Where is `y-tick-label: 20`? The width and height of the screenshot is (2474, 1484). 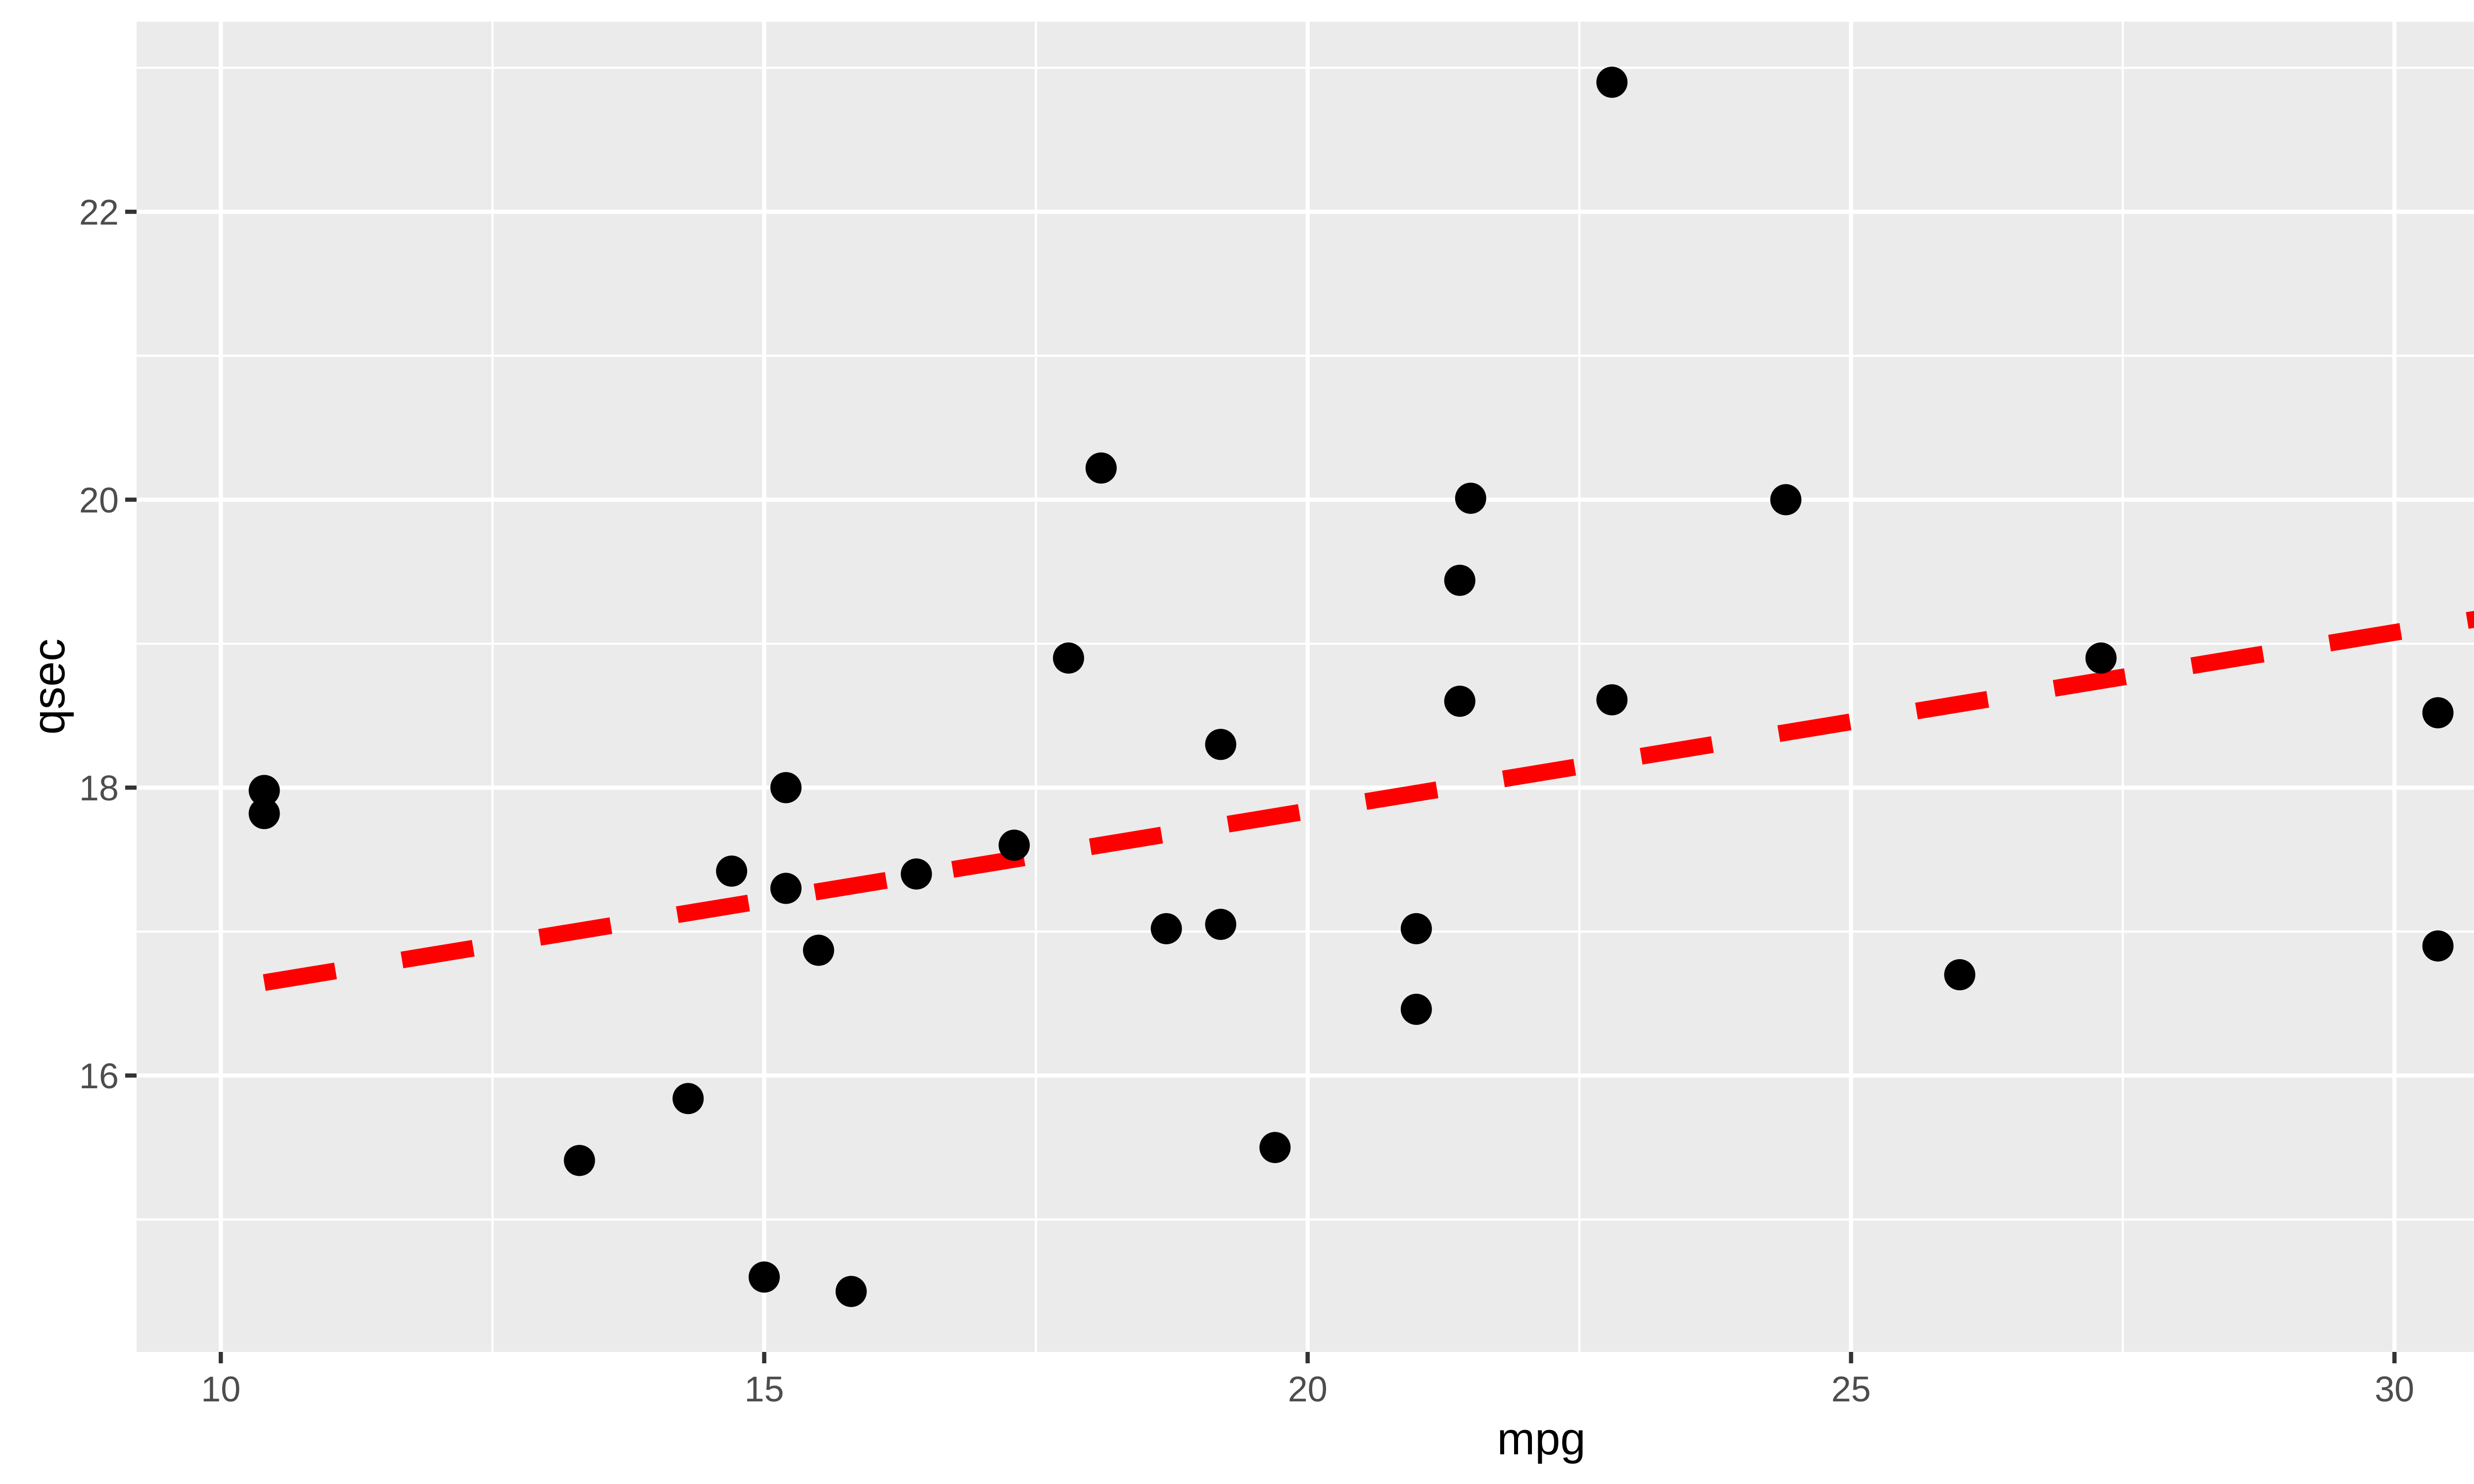
y-tick-label: 20 is located at coordinates (99, 500).